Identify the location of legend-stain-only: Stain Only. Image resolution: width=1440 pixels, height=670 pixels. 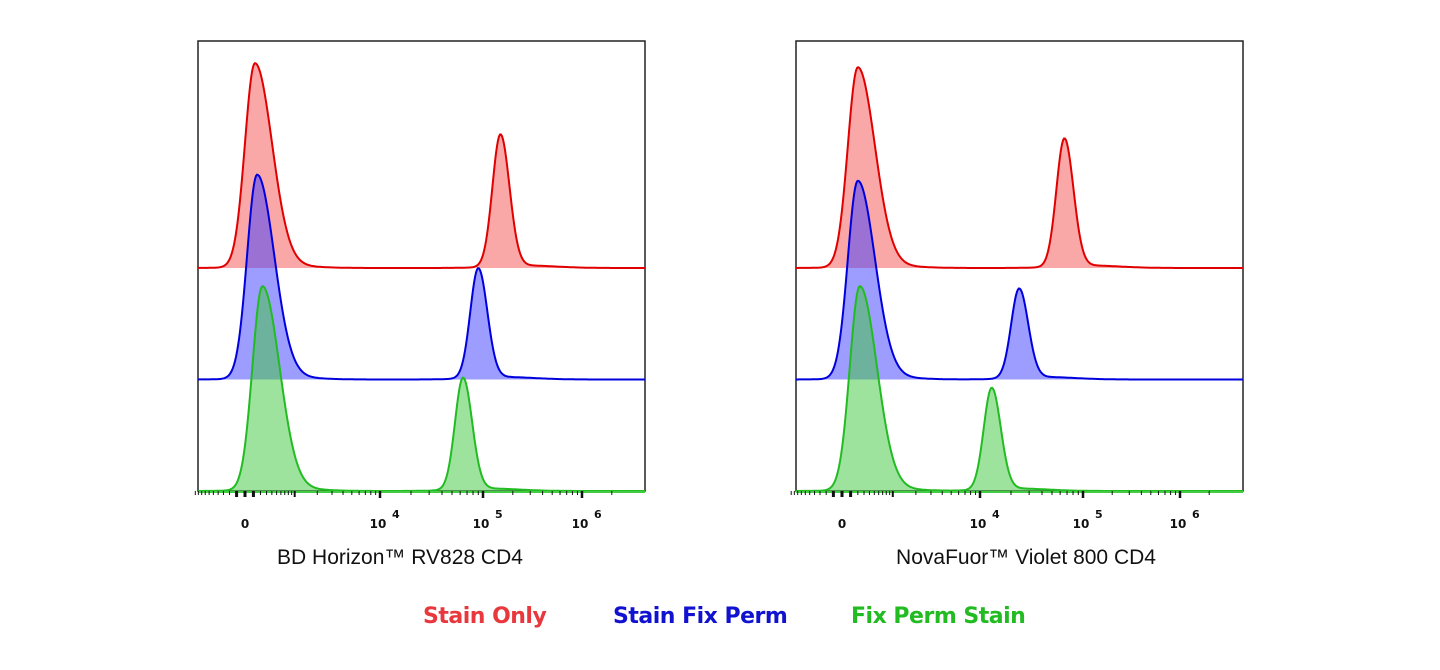
(485, 616).